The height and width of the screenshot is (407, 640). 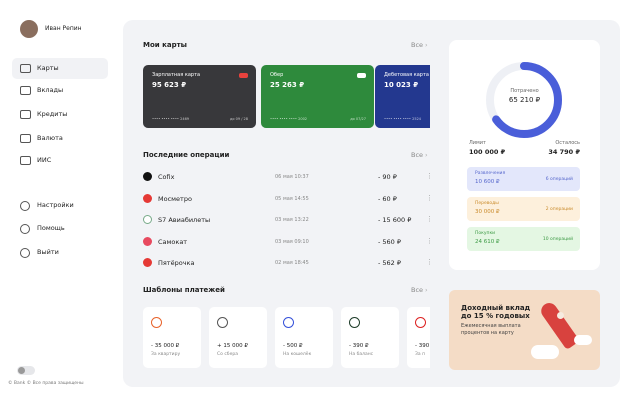 What do you see at coordinates (564, 152) in the screenshot?
I see `left-value: 34 790 ₽` at bounding box center [564, 152].